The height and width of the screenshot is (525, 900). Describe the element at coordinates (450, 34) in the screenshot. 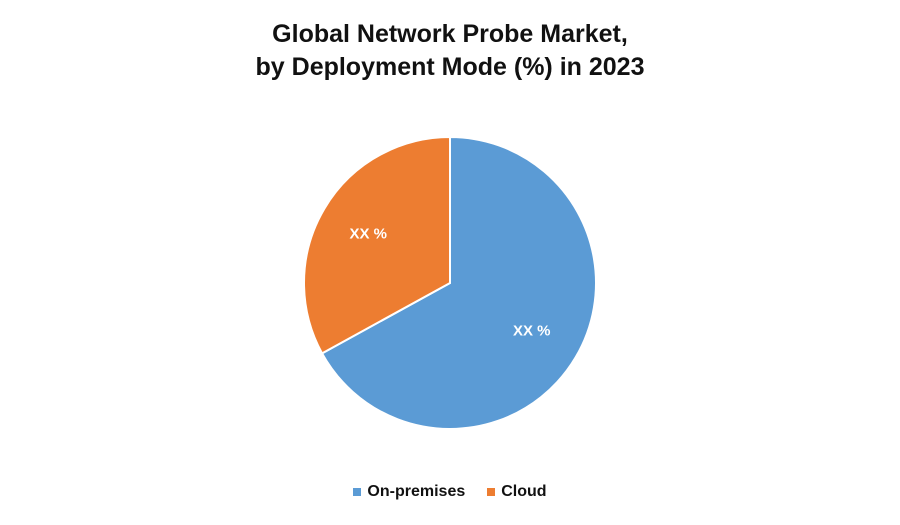

I see `chart-title-line-1: Global Network Probe Market,` at that location.